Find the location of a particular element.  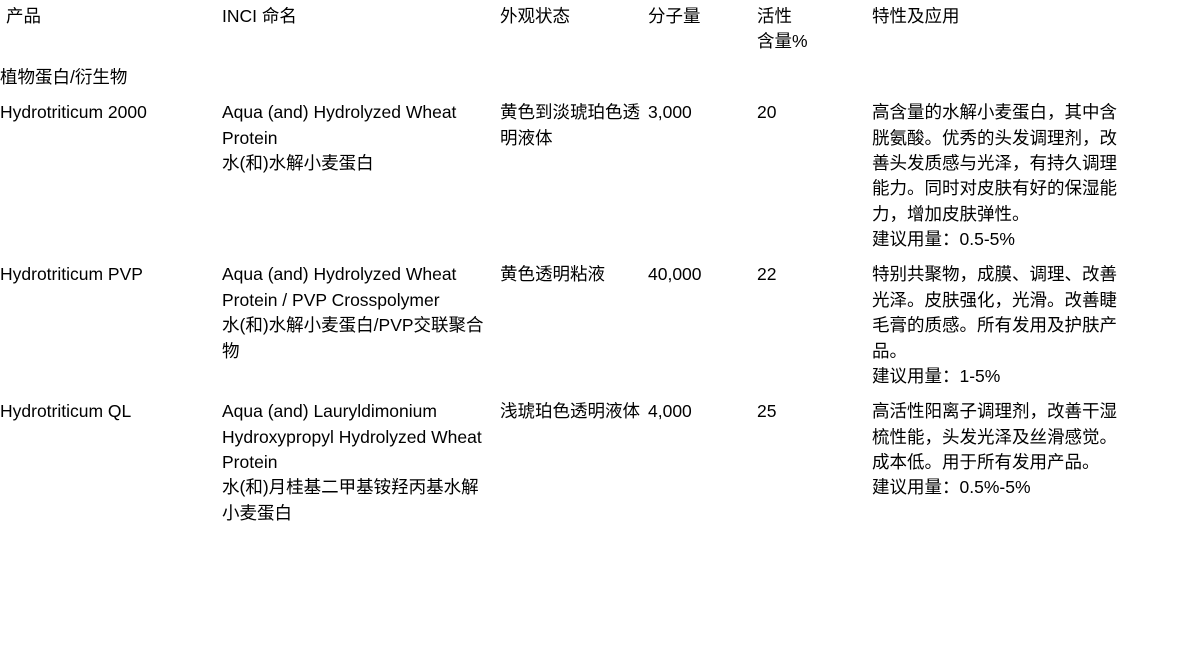

cell-appearance: 浅琥珀色透明液体 is located at coordinates (570, 411).